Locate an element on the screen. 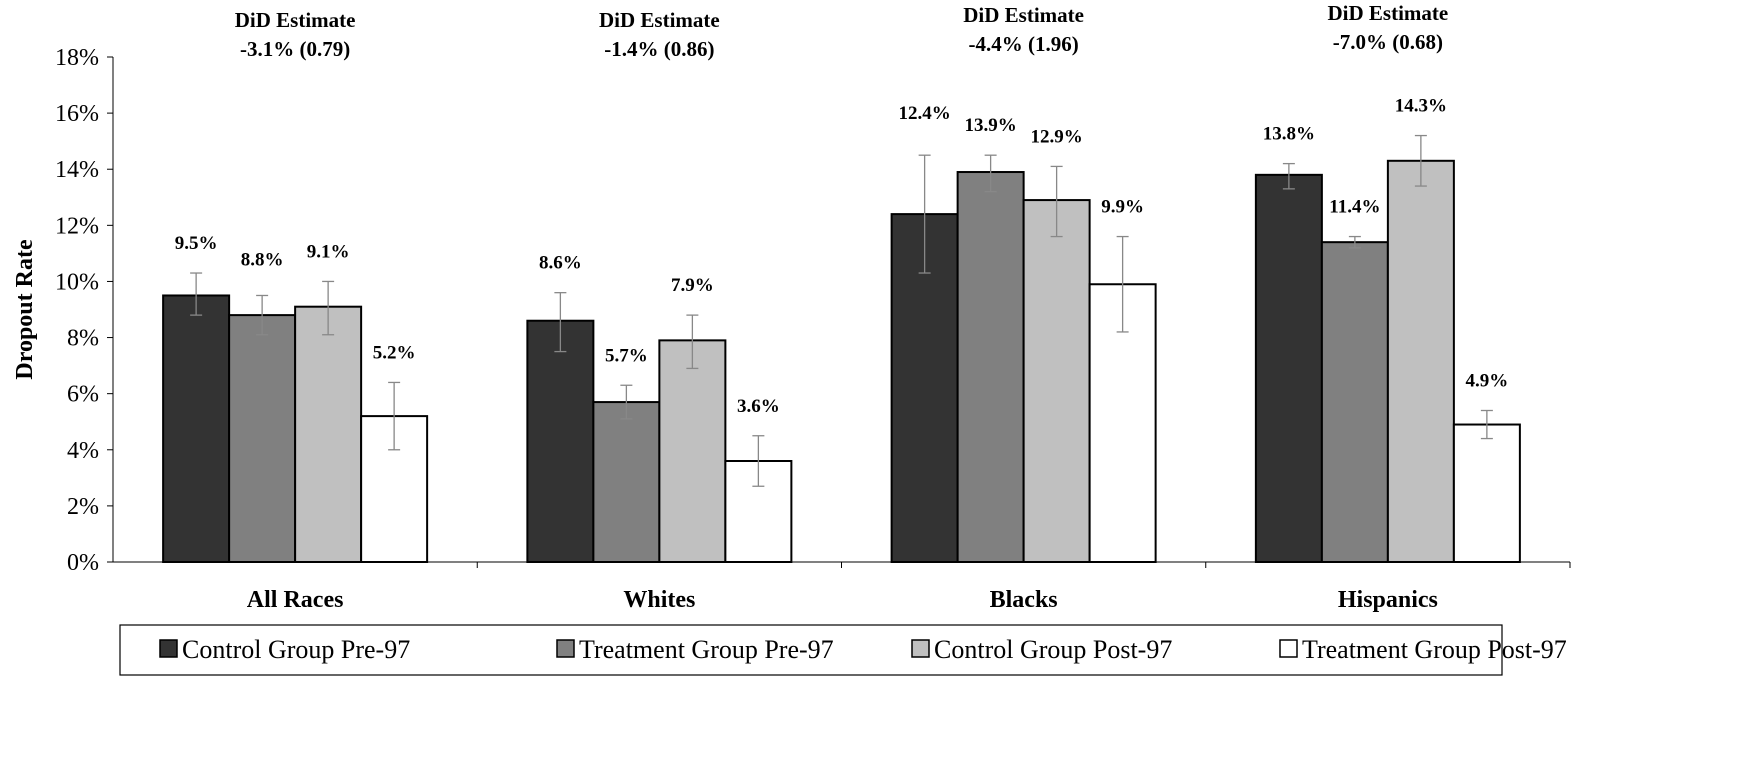 Image resolution: width=1747 pixels, height=769 pixels. data-label: 11.4% is located at coordinates (1354, 207).